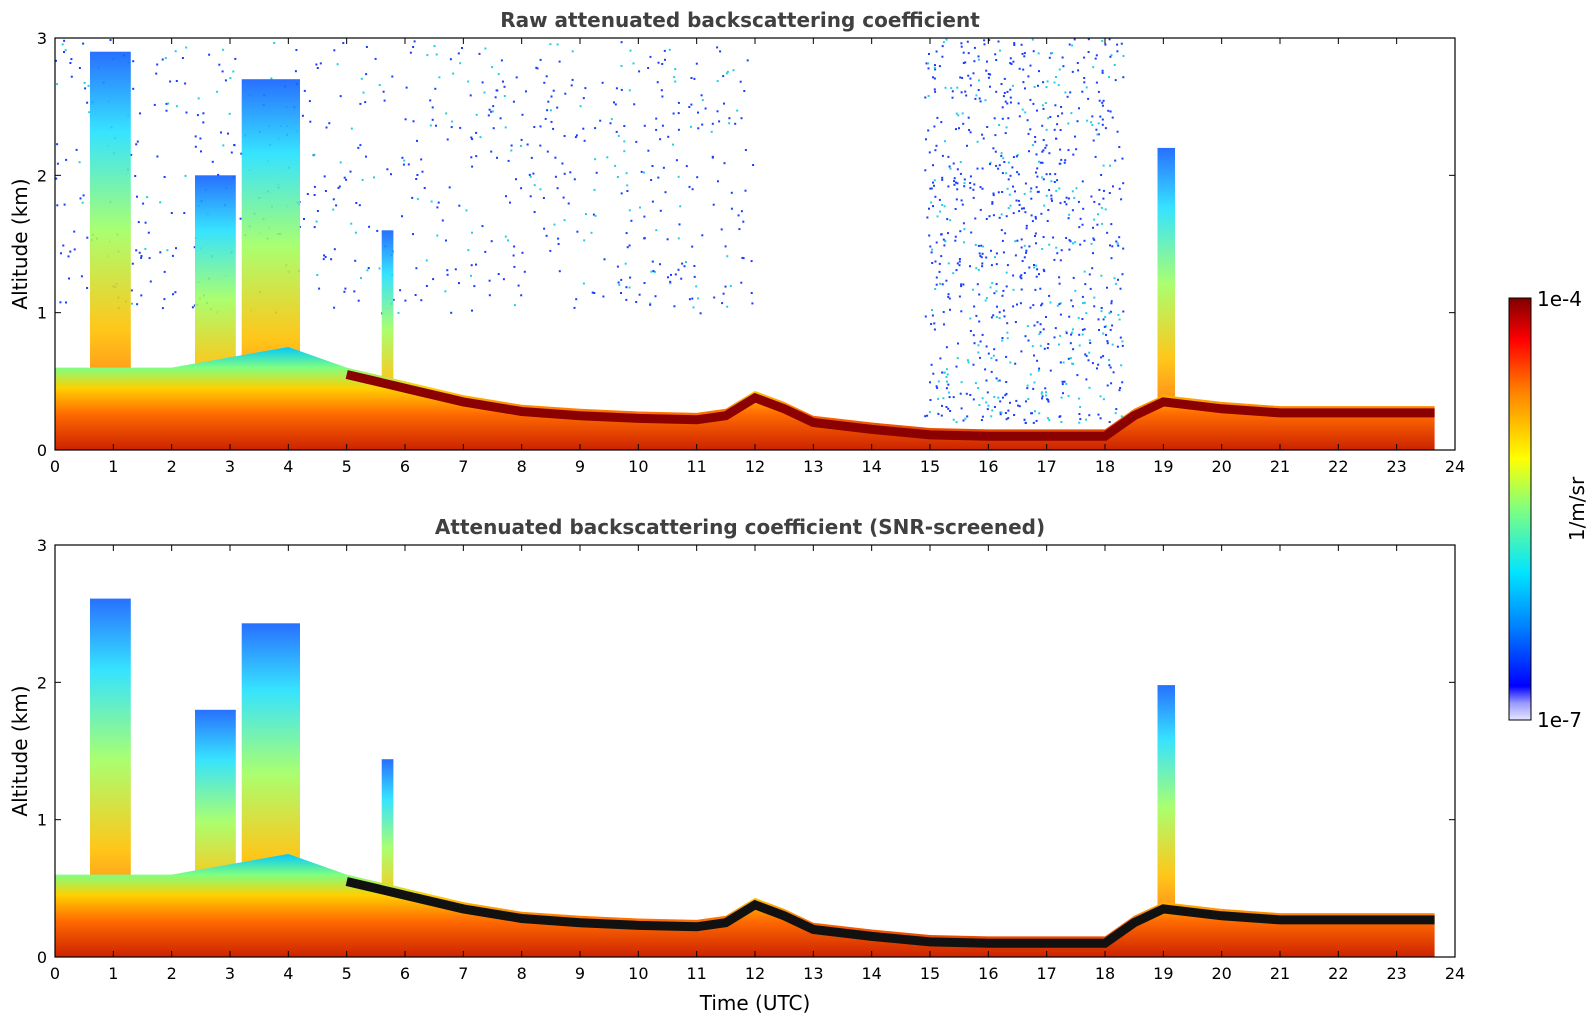  What do you see at coordinates (1559, 720) in the screenshot?
I see `colorbar-min-label: 1e-7` at bounding box center [1559, 720].